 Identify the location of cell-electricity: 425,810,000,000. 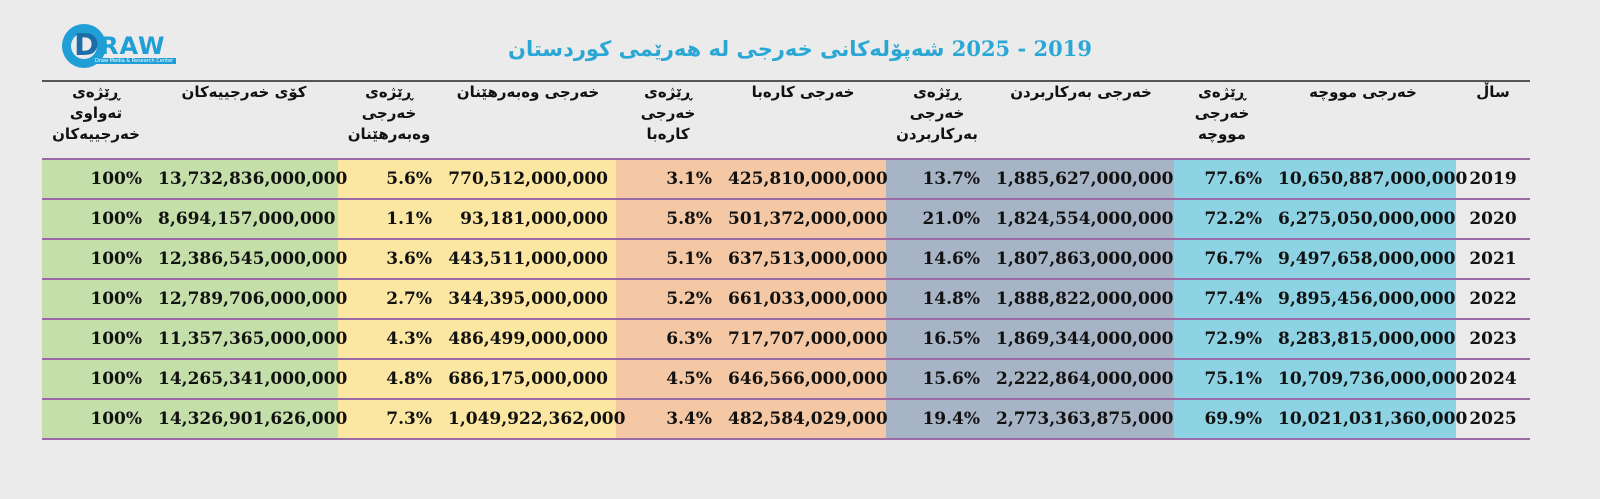
(804, 178).